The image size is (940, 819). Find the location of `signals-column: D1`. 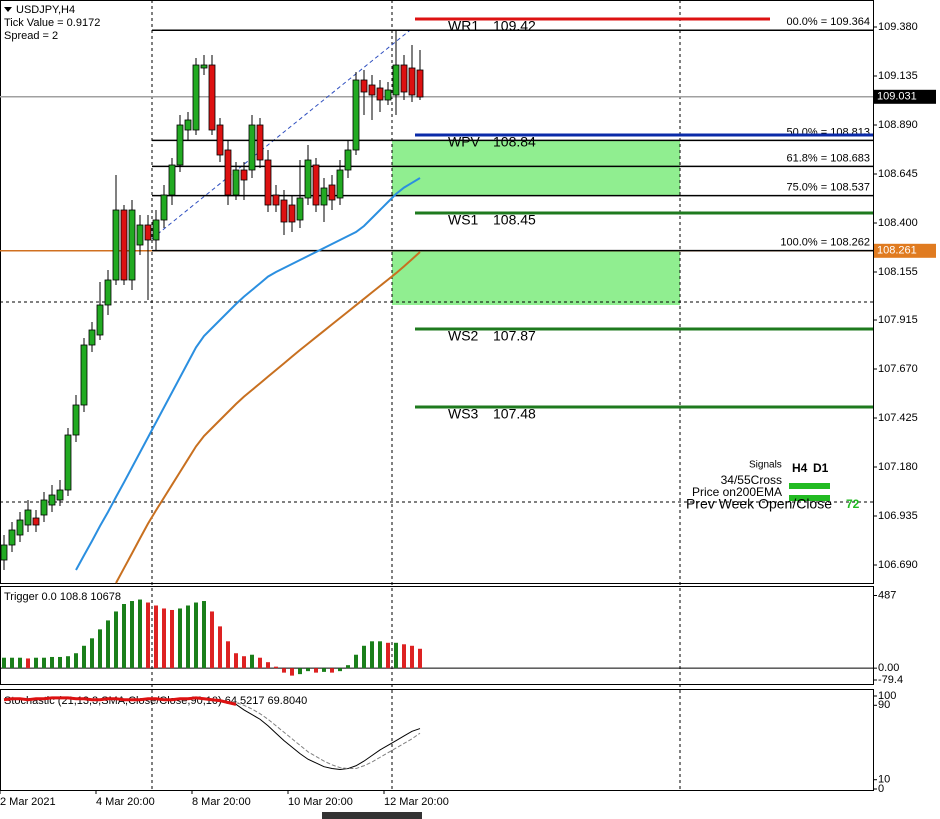

signals-column: D1 is located at coordinates (821, 468).